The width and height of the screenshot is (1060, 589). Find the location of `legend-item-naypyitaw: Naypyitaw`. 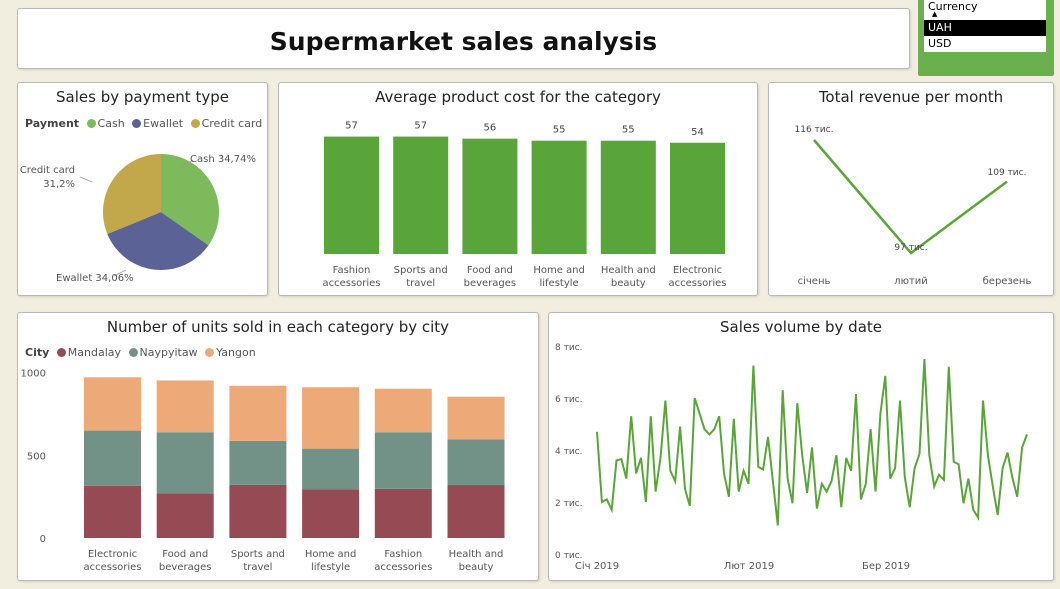

legend-item-naypyitaw: Naypyitaw is located at coordinates (163, 352).